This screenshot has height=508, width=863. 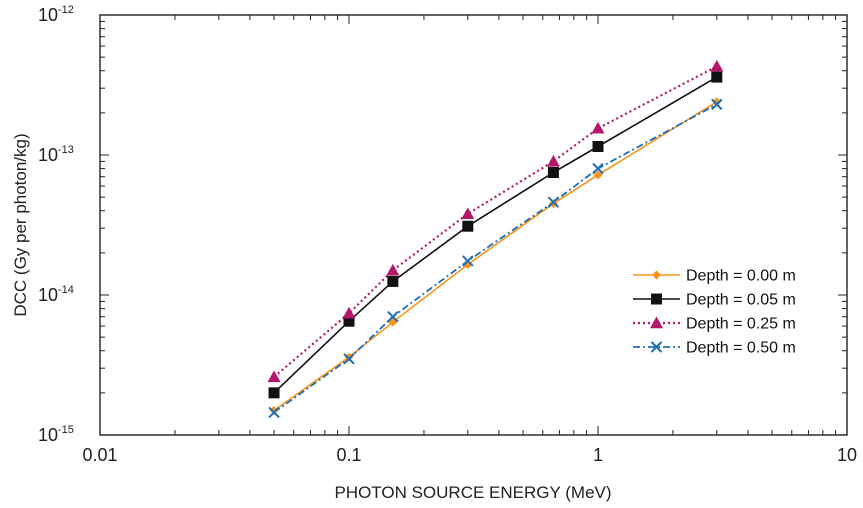 What do you see at coordinates (656, 299) in the screenshot?
I see `legend-item-2-marker` at bounding box center [656, 299].